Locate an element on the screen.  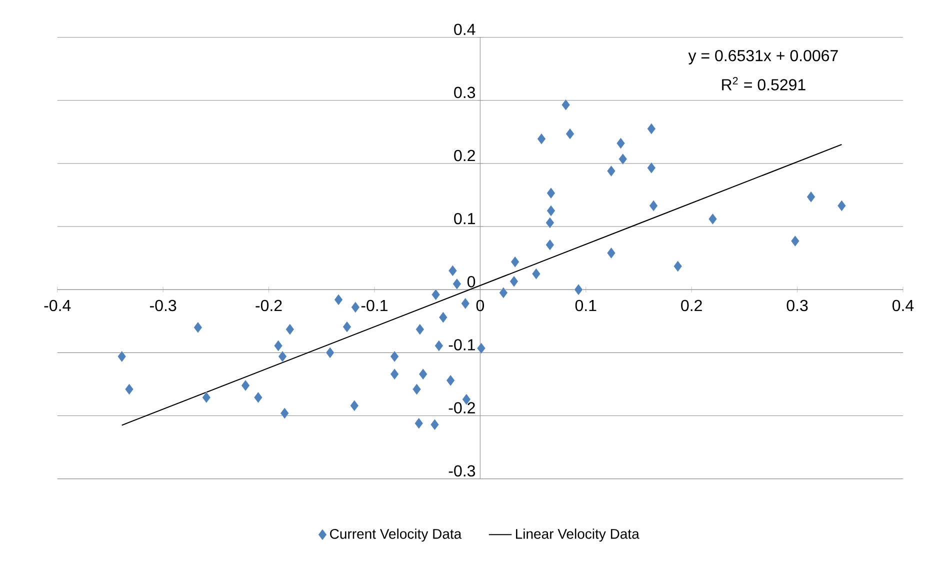
y-tick-label: 0.3 is located at coordinates (465, 92).